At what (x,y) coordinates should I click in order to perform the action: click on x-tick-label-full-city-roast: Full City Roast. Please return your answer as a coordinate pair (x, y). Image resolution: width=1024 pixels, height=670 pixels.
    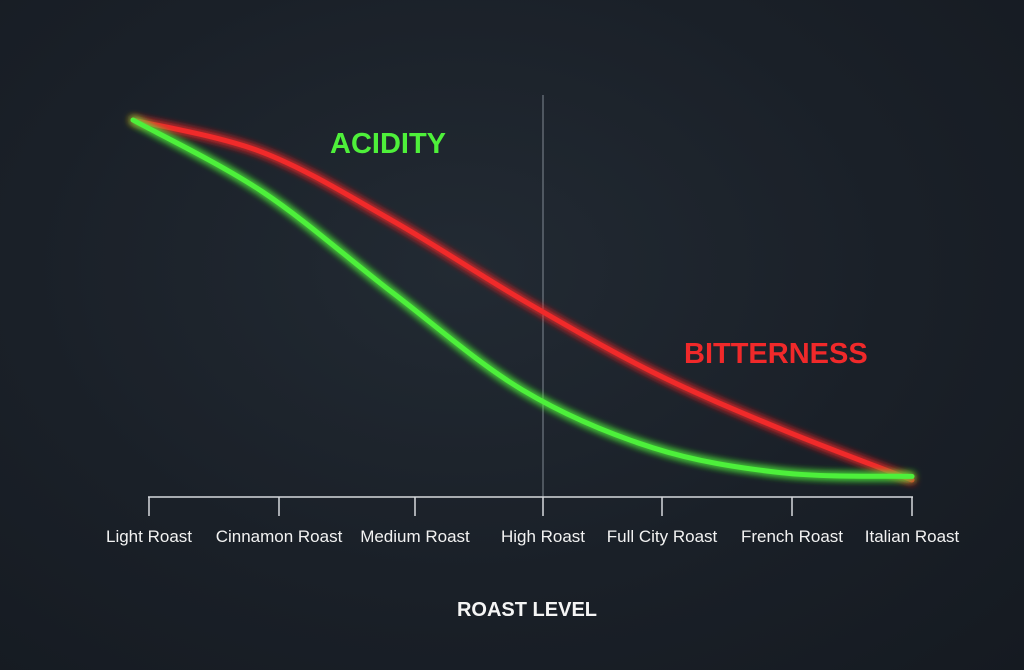
    Looking at the image, I should click on (662, 536).